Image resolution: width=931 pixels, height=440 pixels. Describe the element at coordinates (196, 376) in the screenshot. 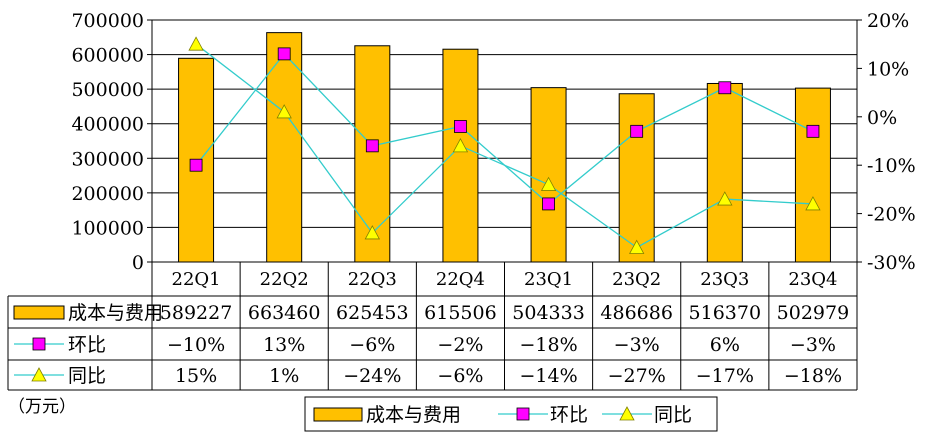

I see `table-cell: 15%` at that location.